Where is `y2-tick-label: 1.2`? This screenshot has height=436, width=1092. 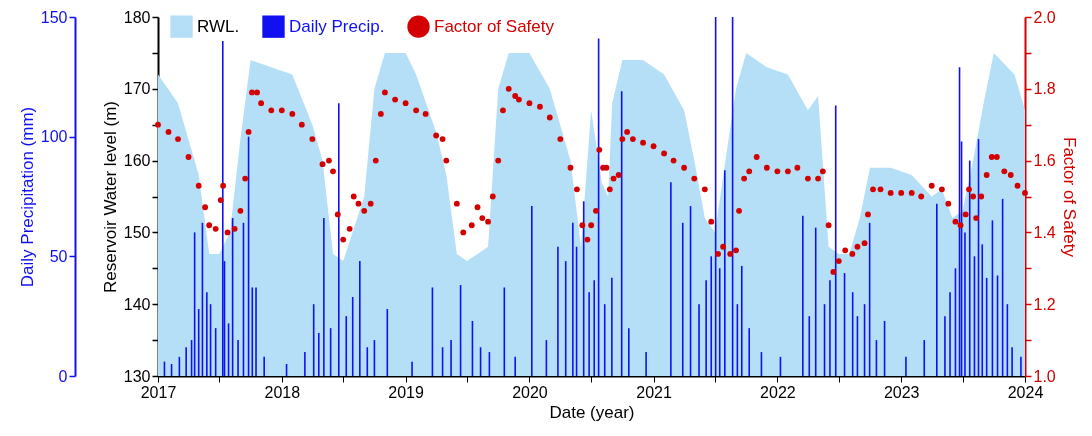
y2-tick-label: 1.2 is located at coordinates (1044, 304).